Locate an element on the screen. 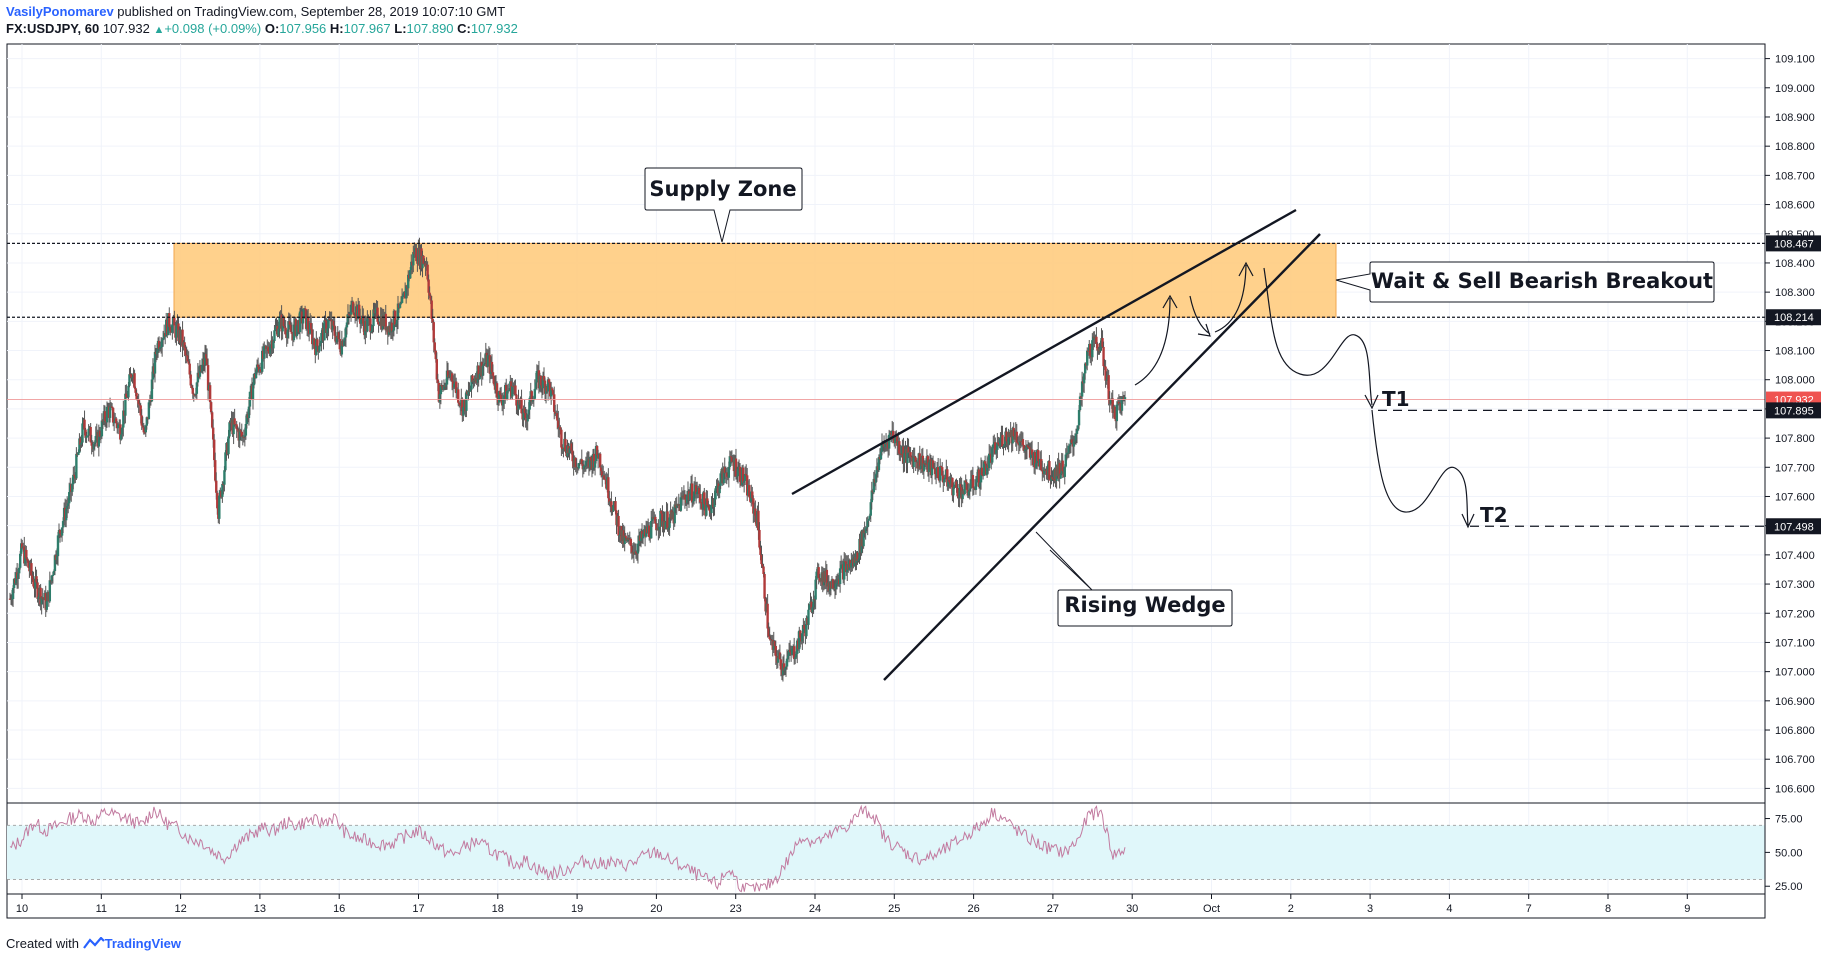 The width and height of the screenshot is (1828, 962). y-tick-label: 106.600 is located at coordinates (1795, 789).